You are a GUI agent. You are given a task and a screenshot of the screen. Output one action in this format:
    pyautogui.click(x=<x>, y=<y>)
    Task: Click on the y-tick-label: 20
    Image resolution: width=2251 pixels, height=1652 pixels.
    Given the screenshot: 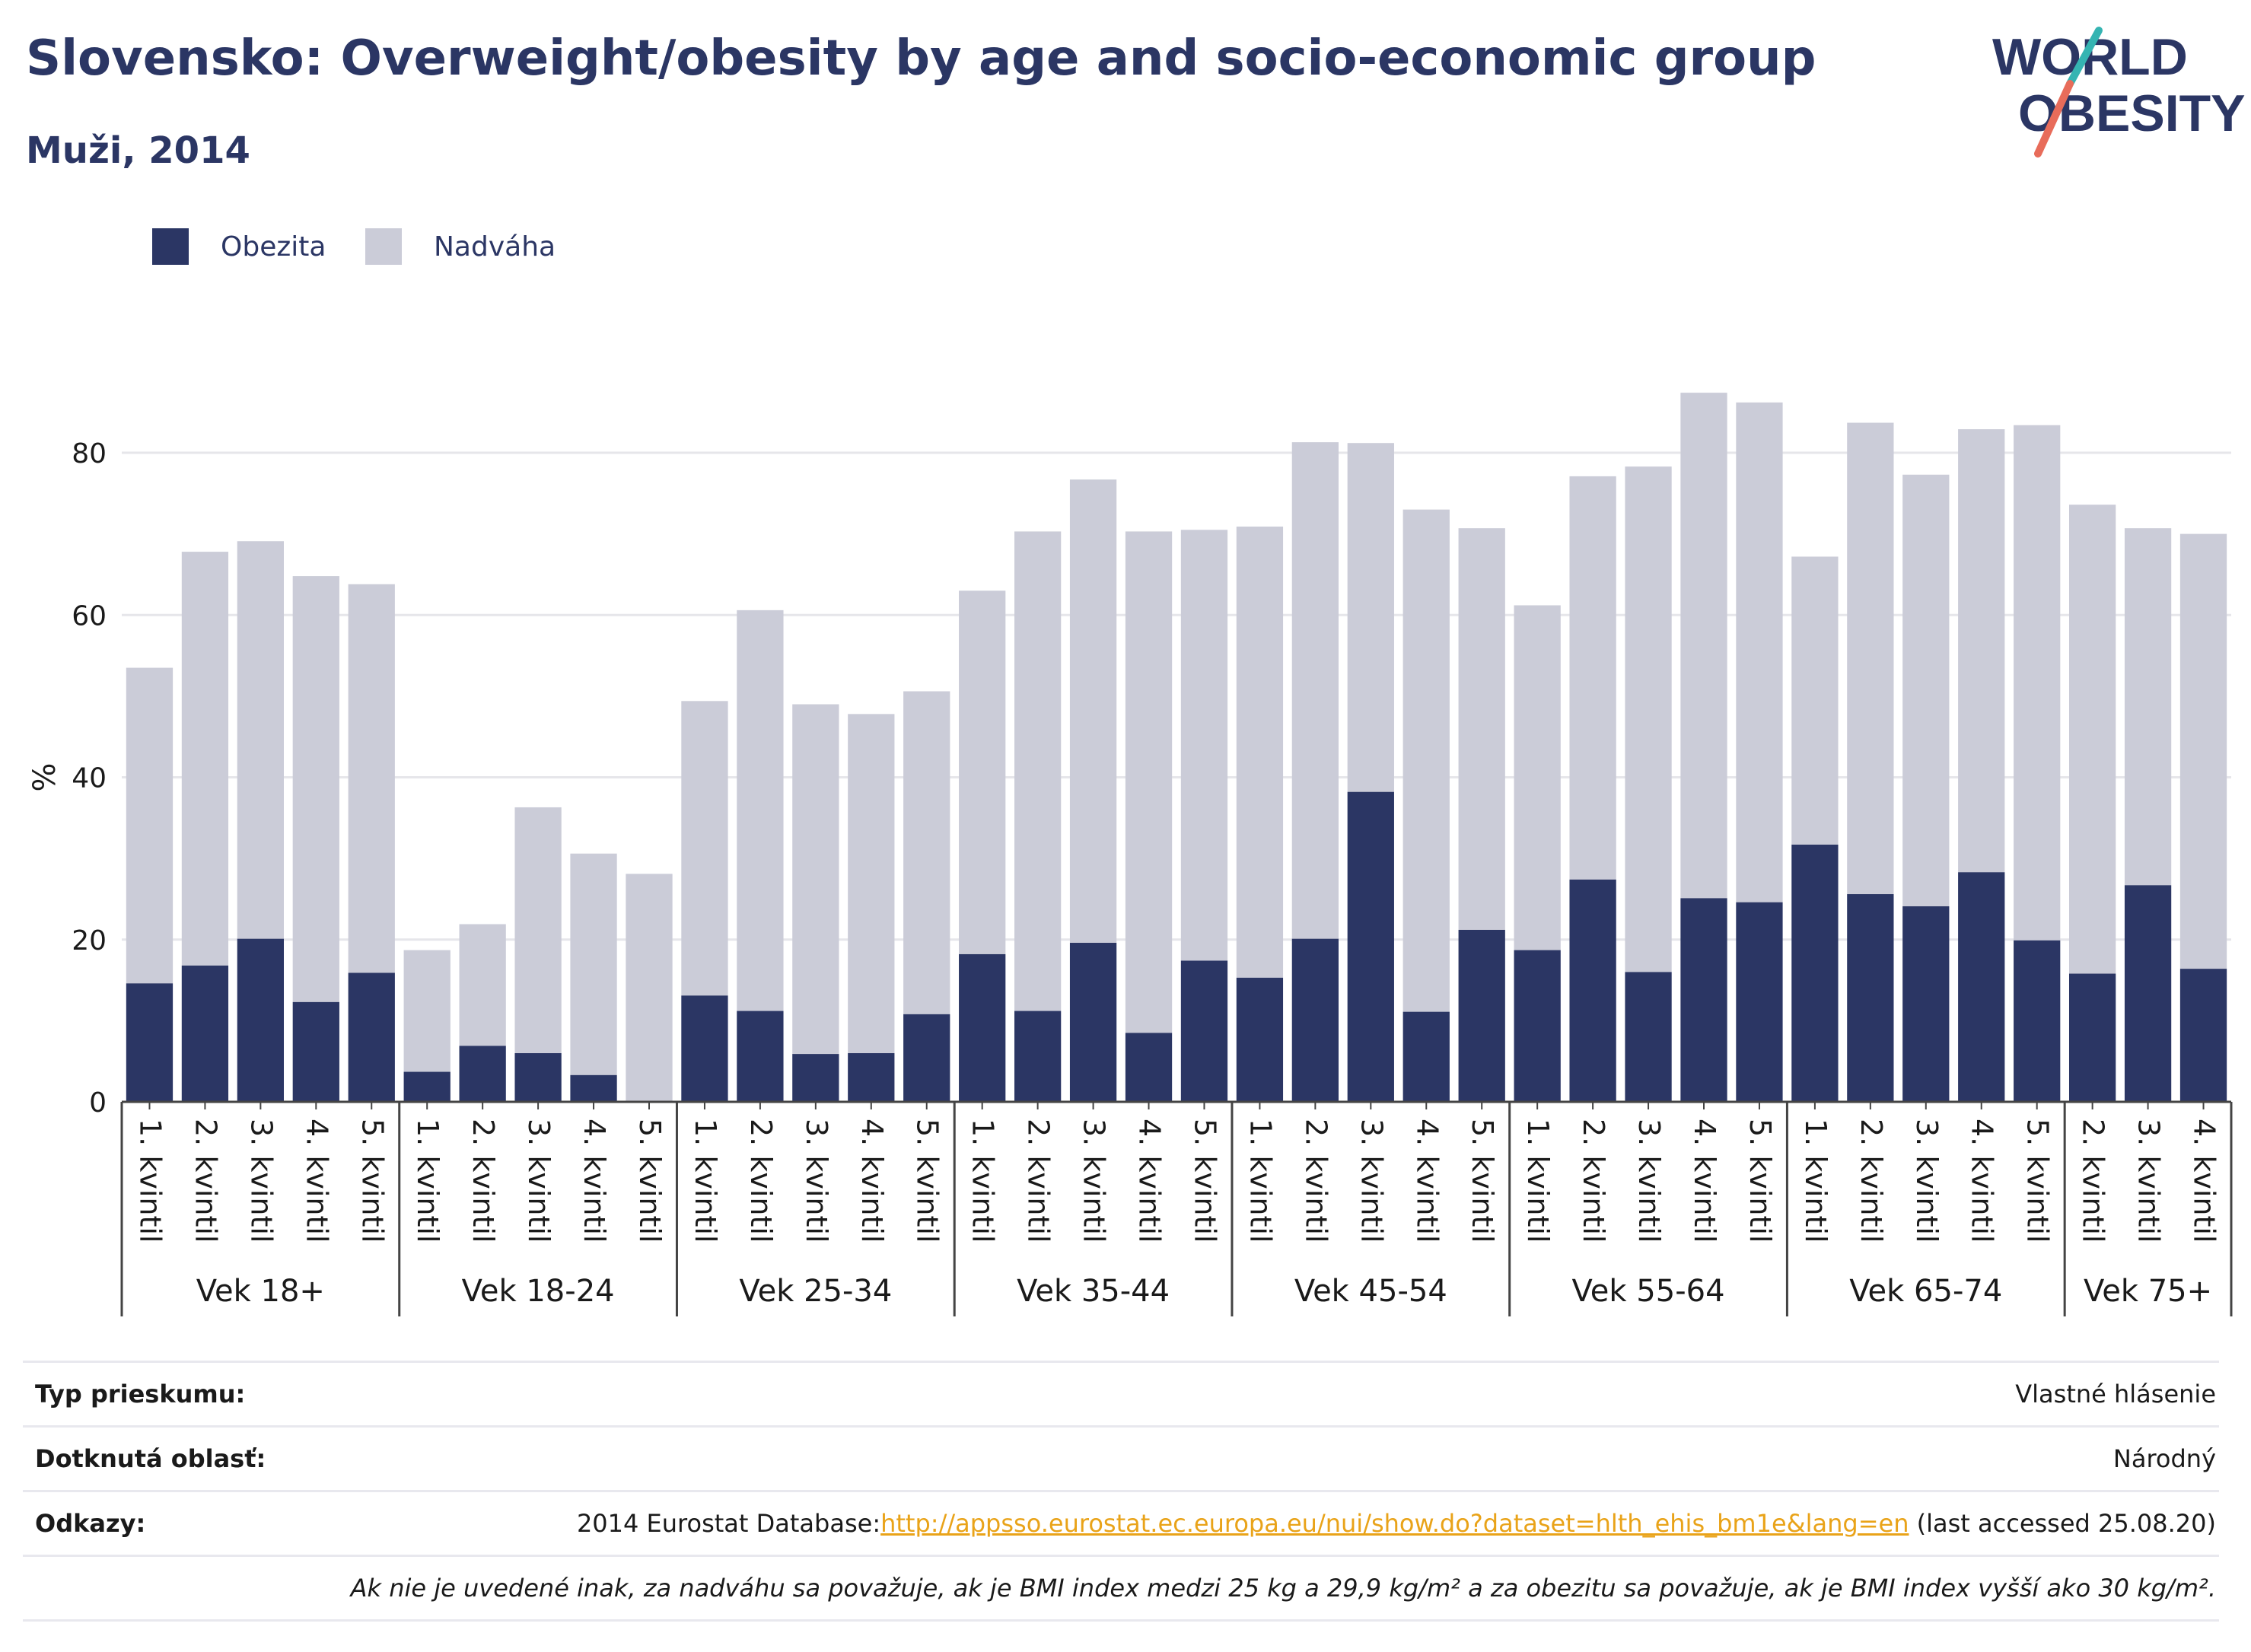 What is the action you would take?
    pyautogui.click(x=89, y=941)
    